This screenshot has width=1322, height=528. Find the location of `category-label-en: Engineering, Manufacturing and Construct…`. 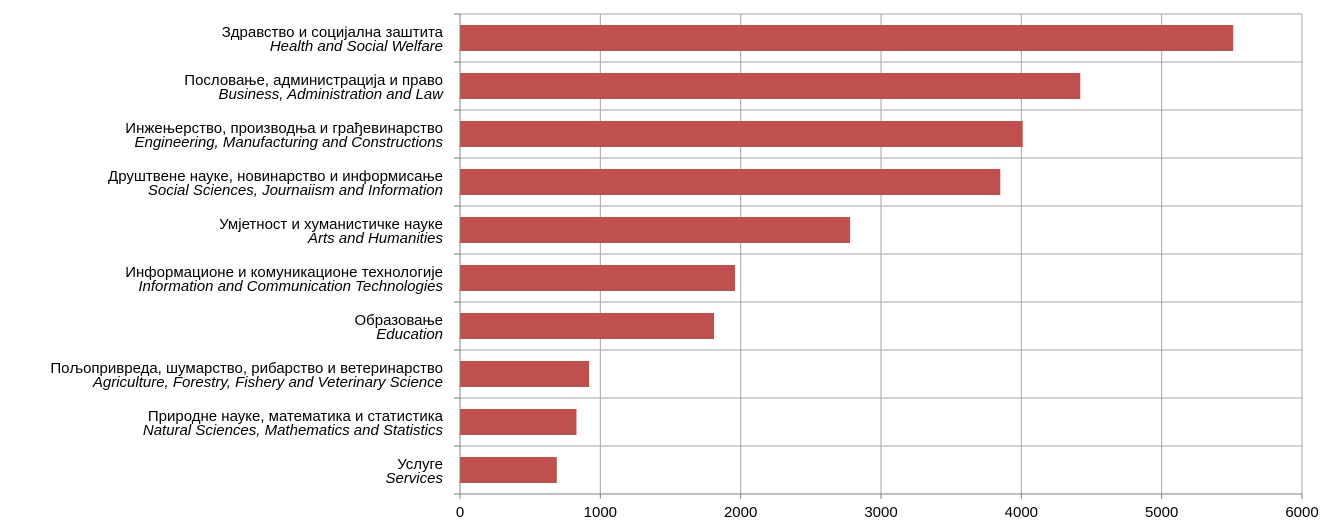

category-label-en: Engineering, Manufacturing and Construct… is located at coordinates (288, 142).